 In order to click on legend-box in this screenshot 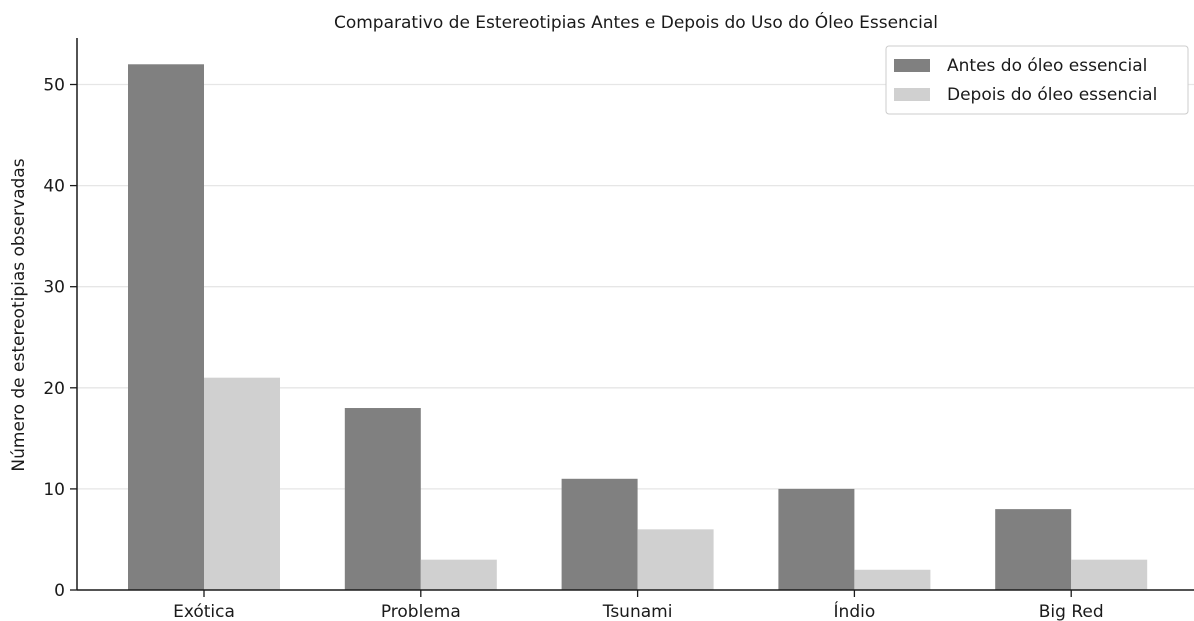, I will do `click(1037, 80)`.